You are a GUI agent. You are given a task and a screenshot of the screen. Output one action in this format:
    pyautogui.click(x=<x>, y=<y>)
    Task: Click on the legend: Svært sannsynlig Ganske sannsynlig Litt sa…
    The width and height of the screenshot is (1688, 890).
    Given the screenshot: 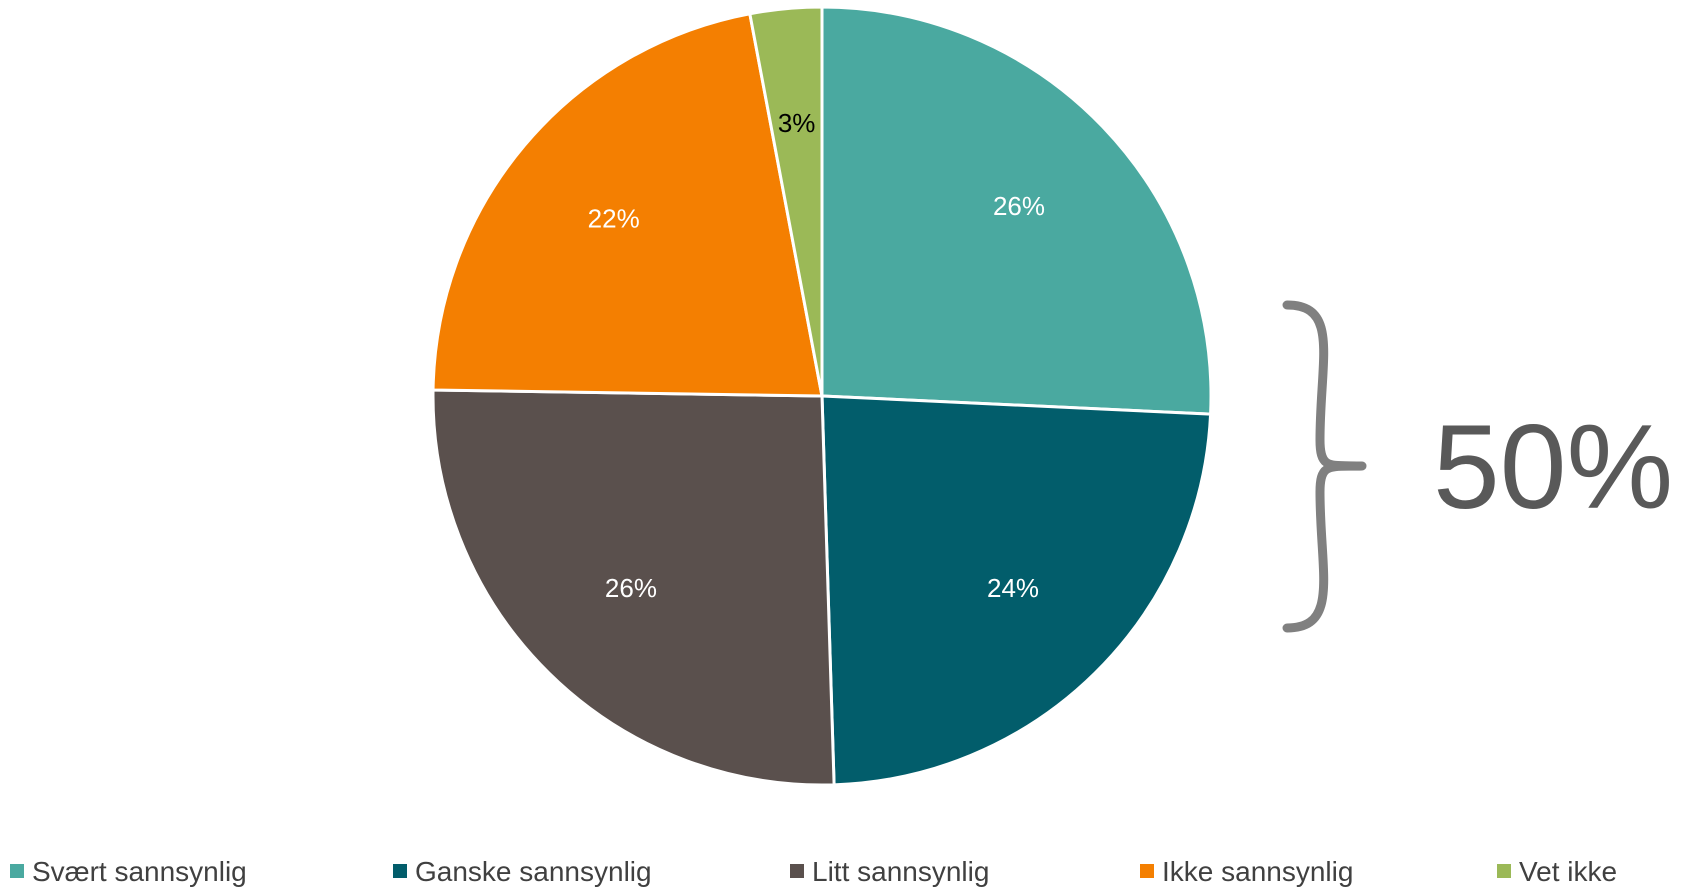 What is the action you would take?
    pyautogui.click(x=813, y=871)
    